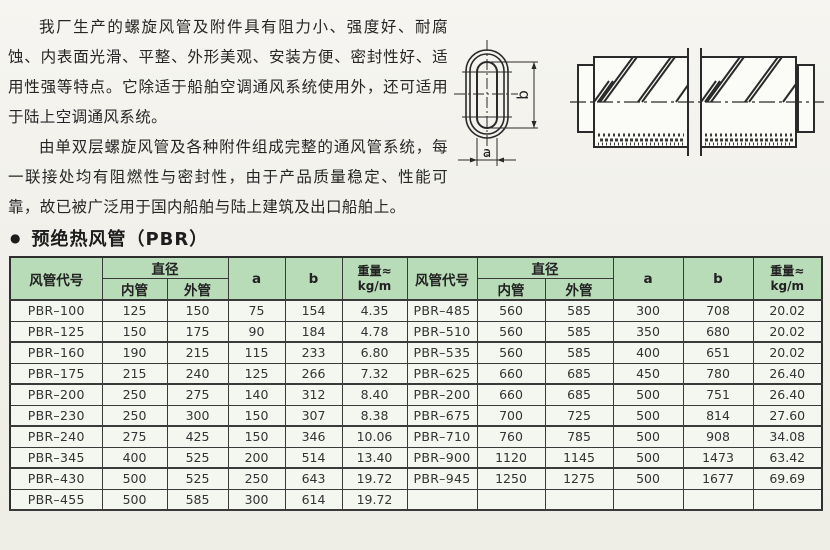  I want to click on cell-right-a: 350, so click(648, 331).